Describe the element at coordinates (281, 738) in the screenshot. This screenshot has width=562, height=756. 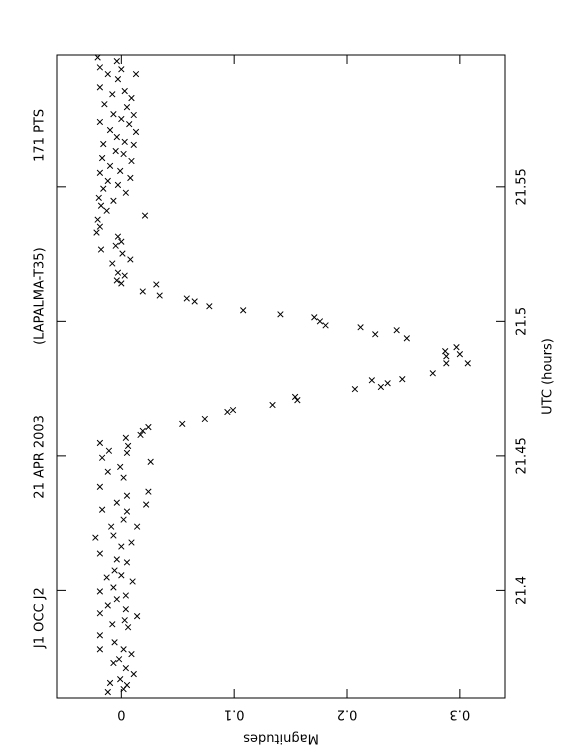
I see `y-axis-label: Magnitudes` at that location.